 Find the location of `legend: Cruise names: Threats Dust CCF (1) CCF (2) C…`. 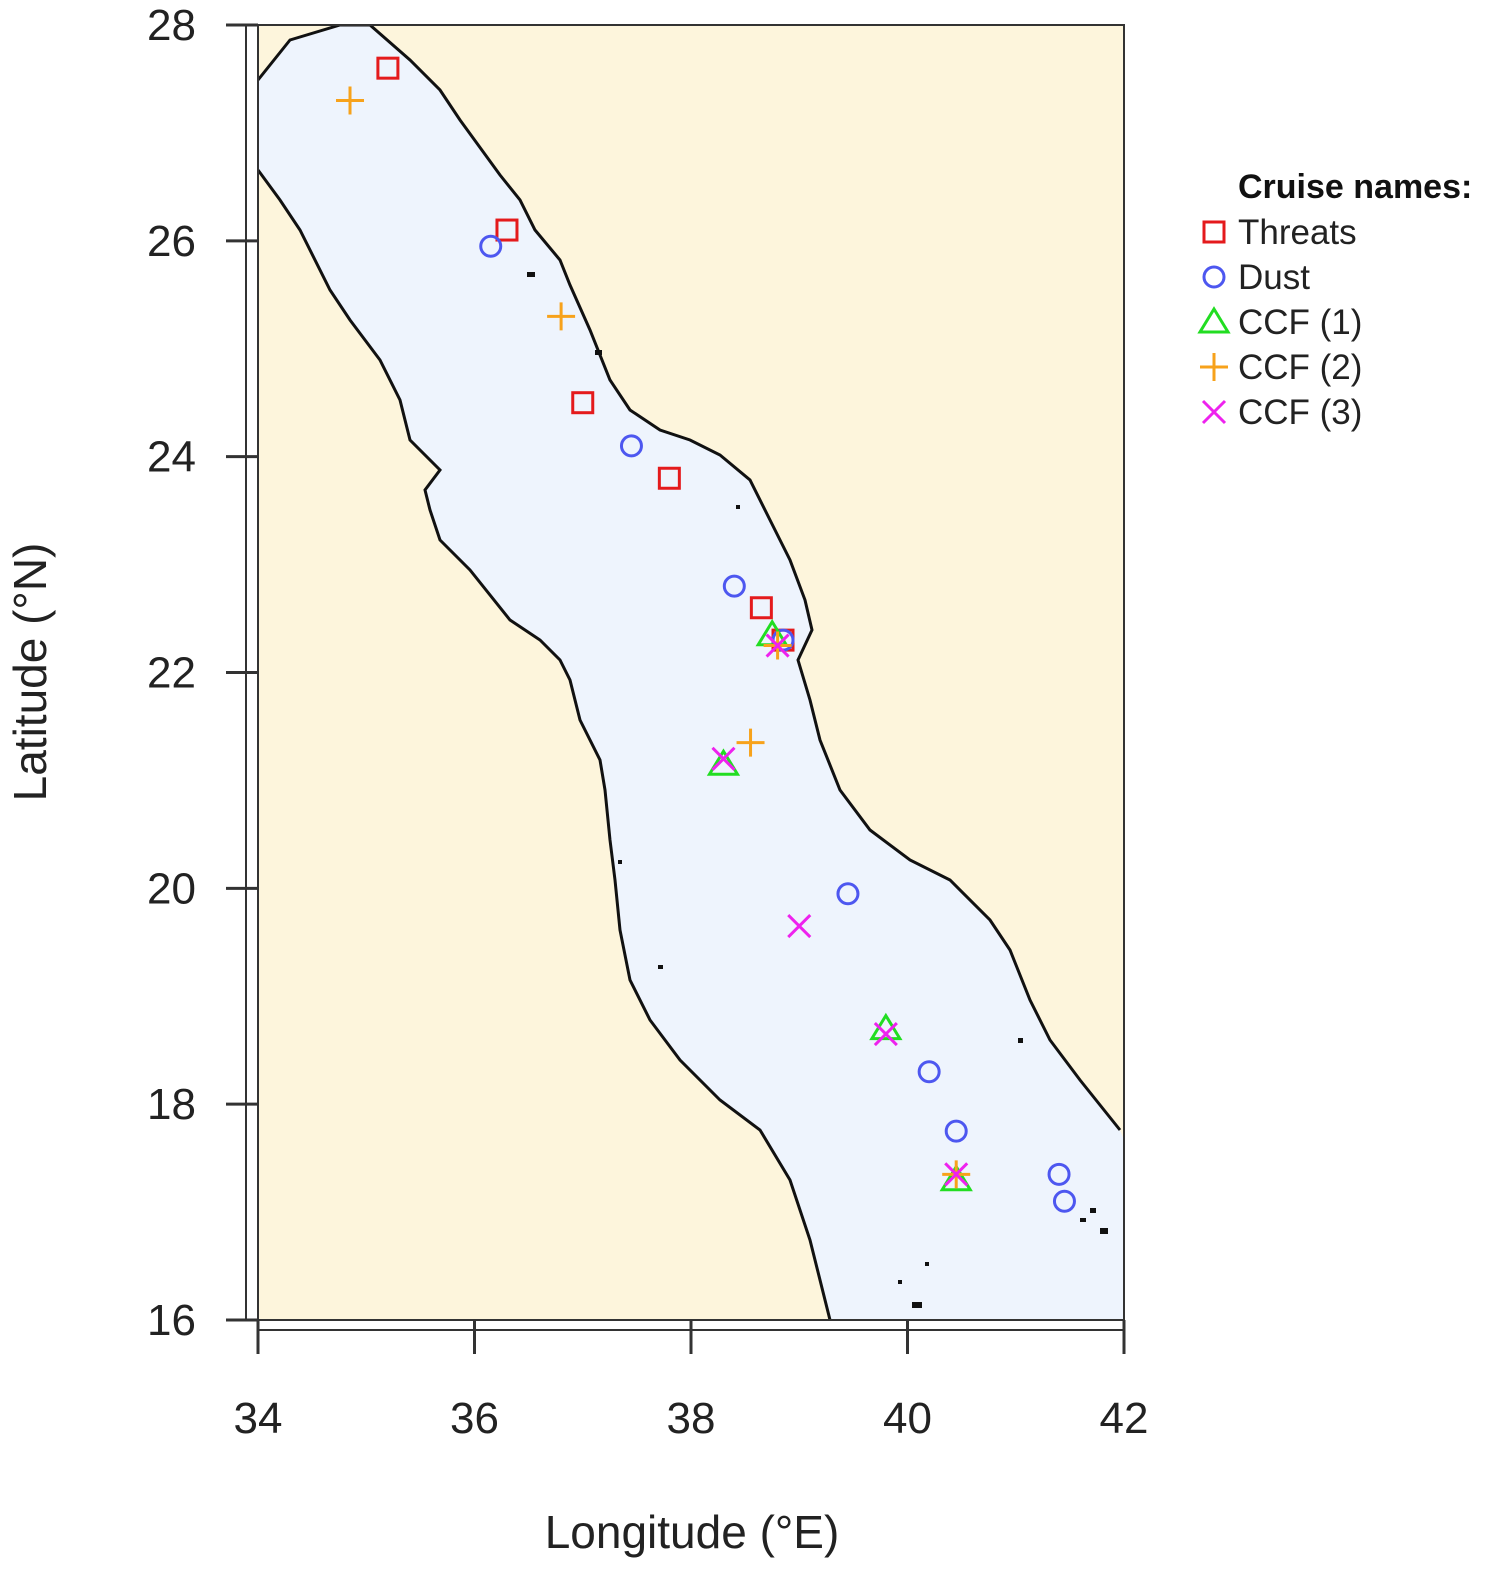

legend: Cruise names: Threats Dust CCF (1) CCF (2) C… is located at coordinates (1334, 300).